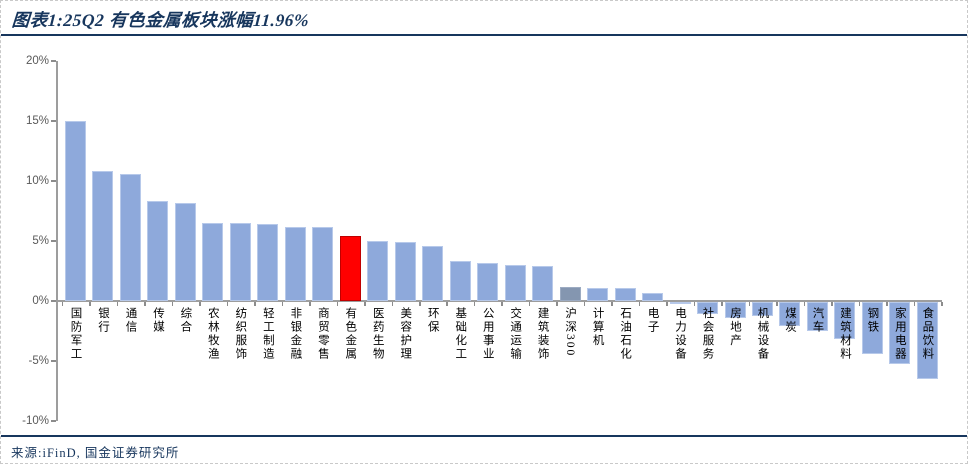 The height and width of the screenshot is (464, 968). Describe the element at coordinates (40, 241) in the screenshot. I see `y-axis-tick-label: 5%` at that location.